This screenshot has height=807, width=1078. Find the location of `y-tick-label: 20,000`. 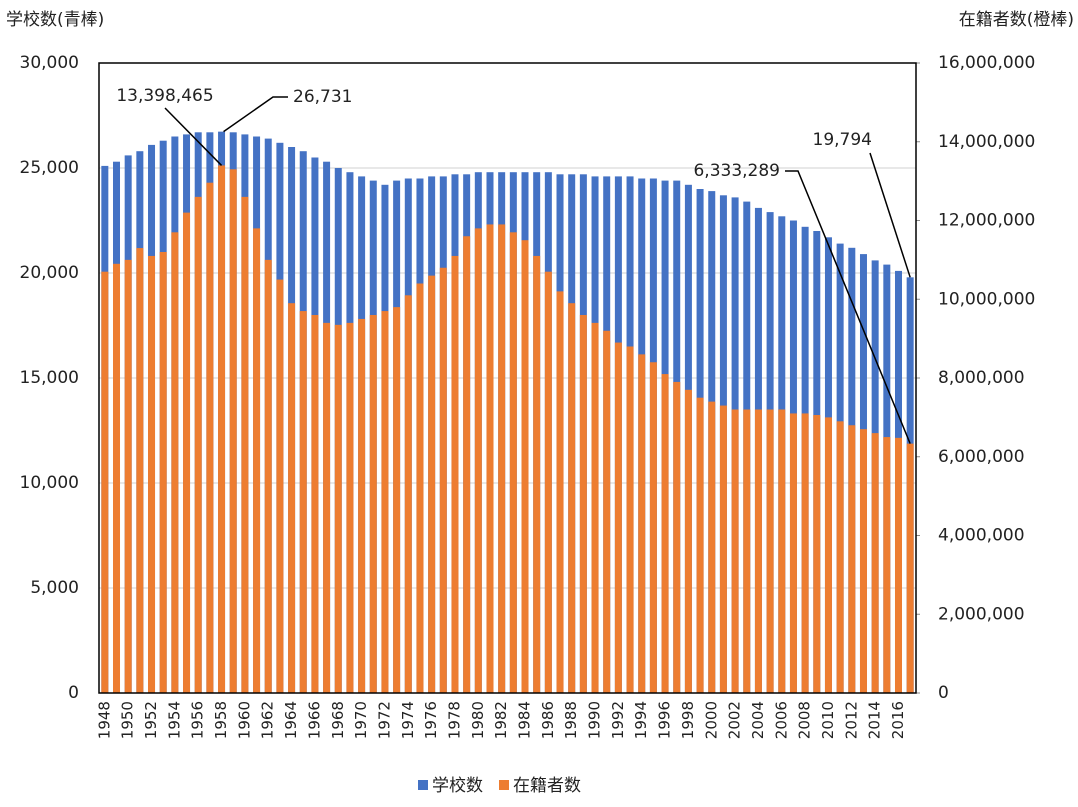

y-tick-label: 20,000 is located at coordinates (49, 273).